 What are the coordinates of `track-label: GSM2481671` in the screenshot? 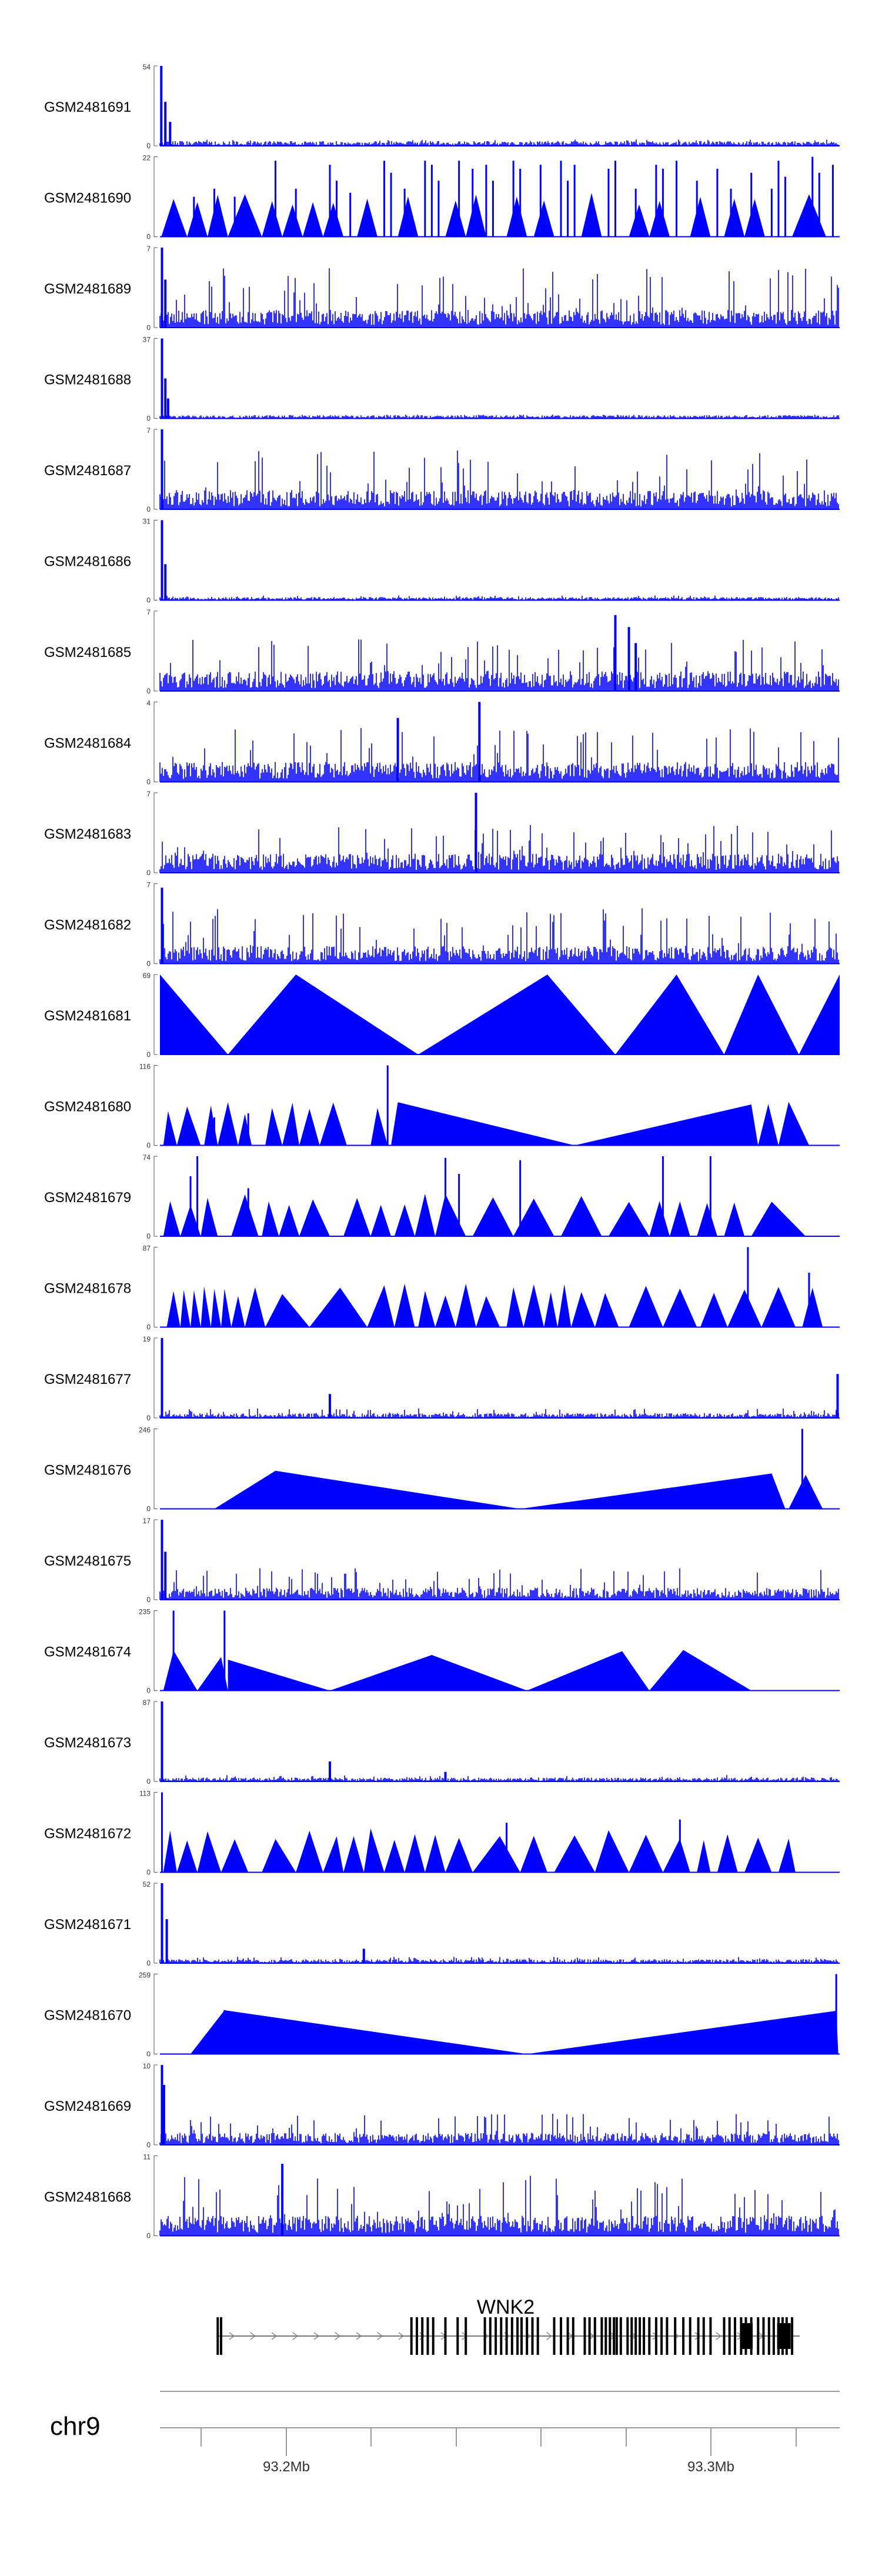 It's located at (87, 1925).